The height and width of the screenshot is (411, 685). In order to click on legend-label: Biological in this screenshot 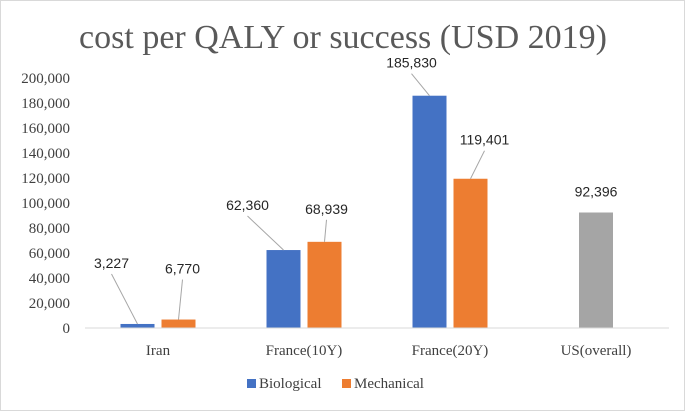, I will do `click(290, 384)`.